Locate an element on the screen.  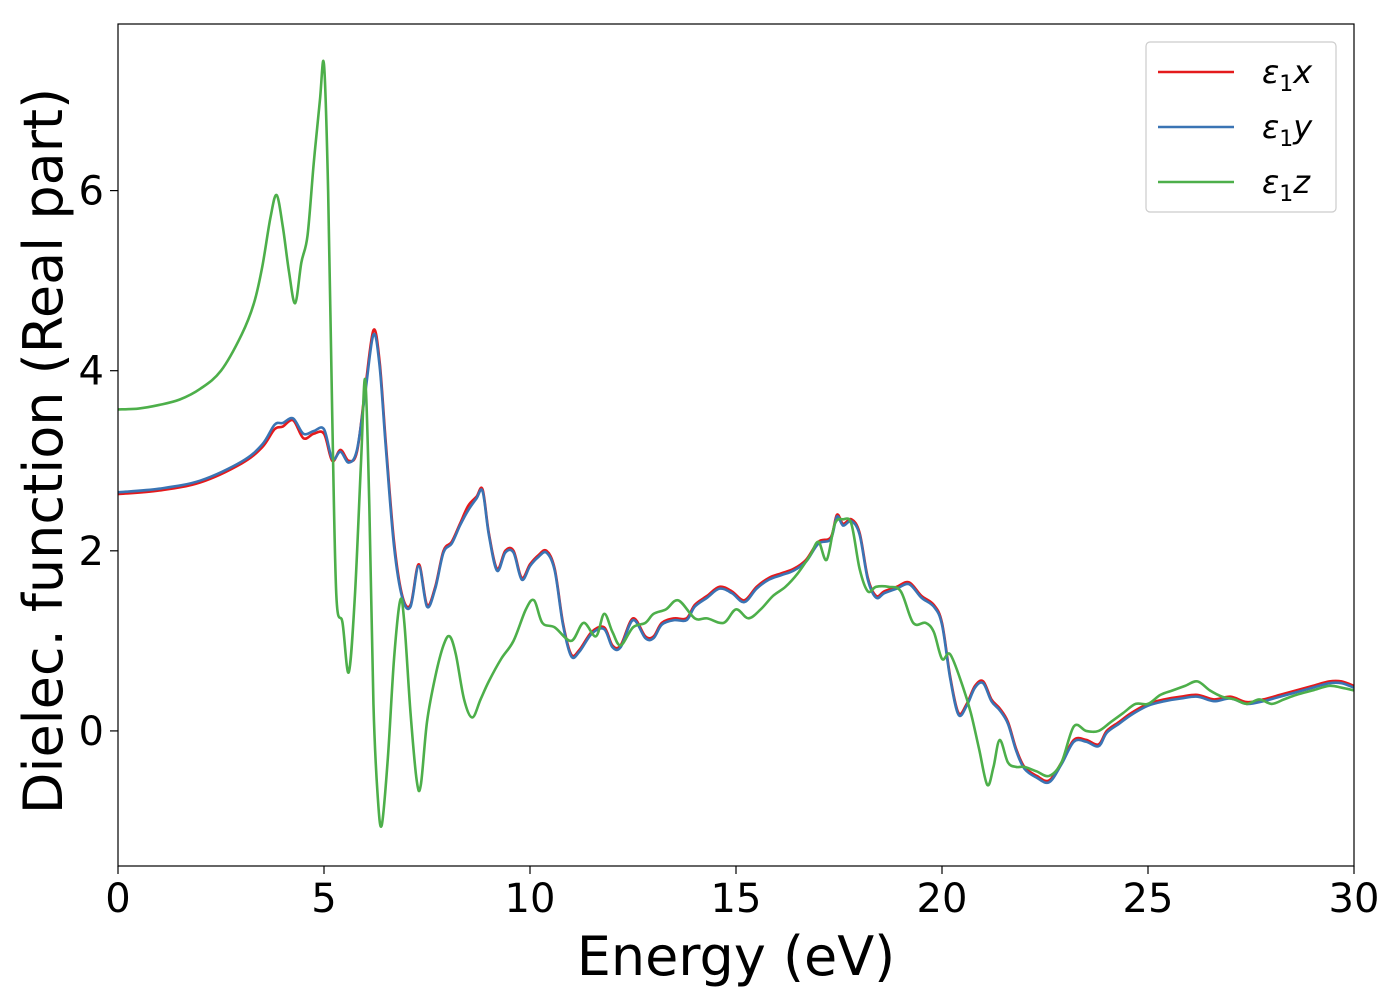
y-axis-title: Dielec. function (Real part) is located at coordinates (43, 451).